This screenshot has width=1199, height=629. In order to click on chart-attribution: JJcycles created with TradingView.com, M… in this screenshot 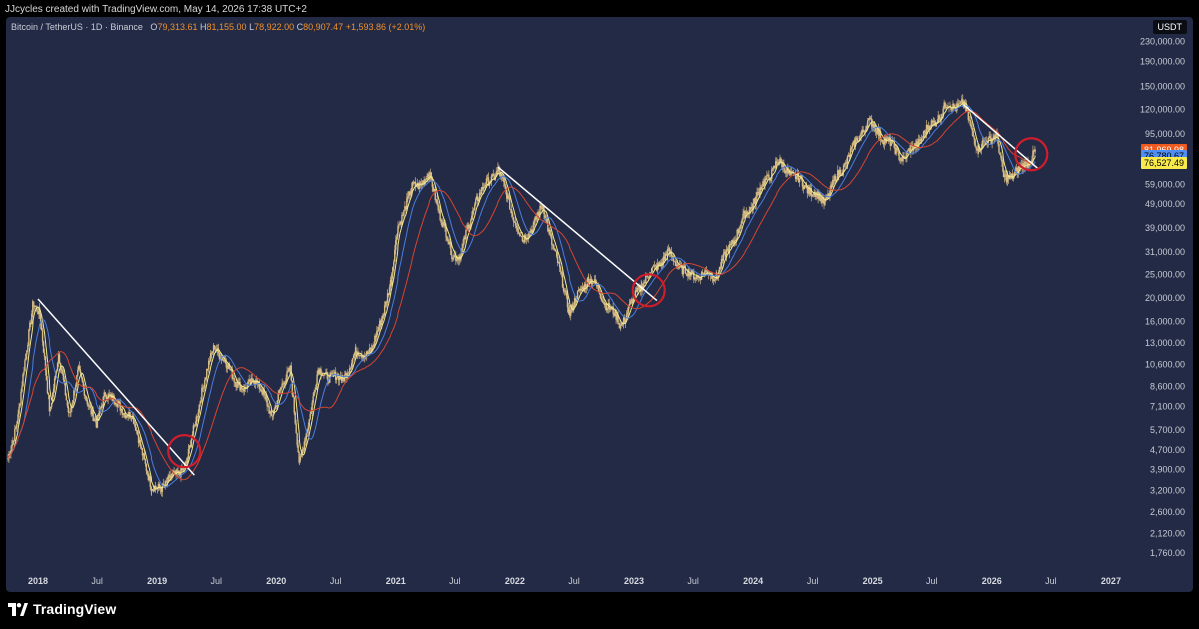, I will do `click(156, 9)`.